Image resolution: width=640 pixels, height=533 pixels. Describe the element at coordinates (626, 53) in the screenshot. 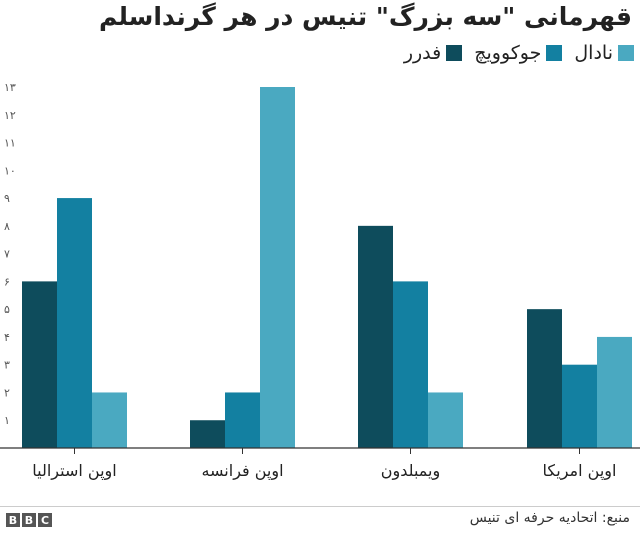

I see `legend-swatch-nadal` at that location.